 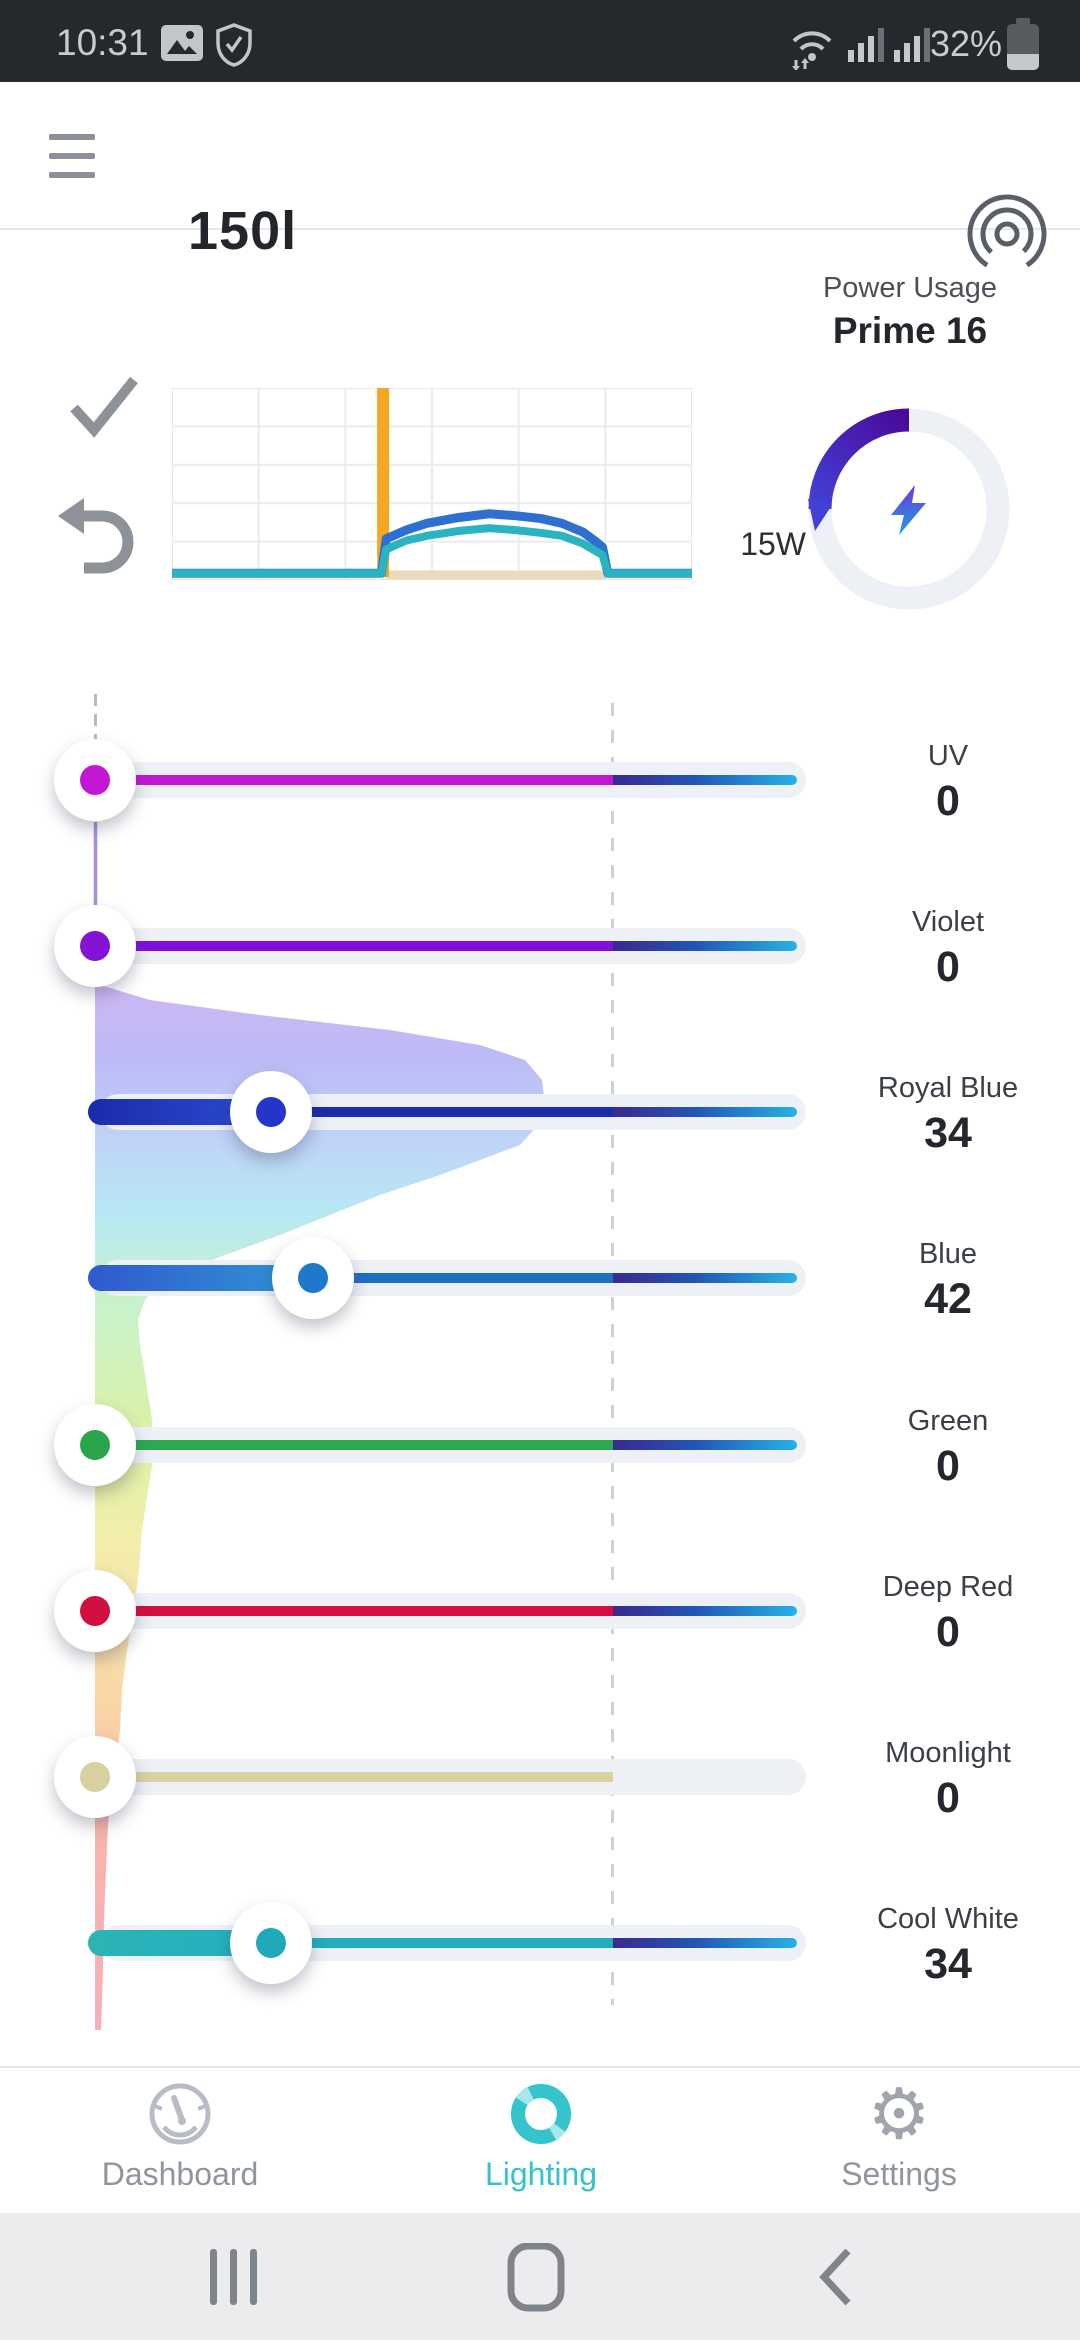 I want to click on channel-slider-row: Deep Red 0, so click(x=540, y=1611).